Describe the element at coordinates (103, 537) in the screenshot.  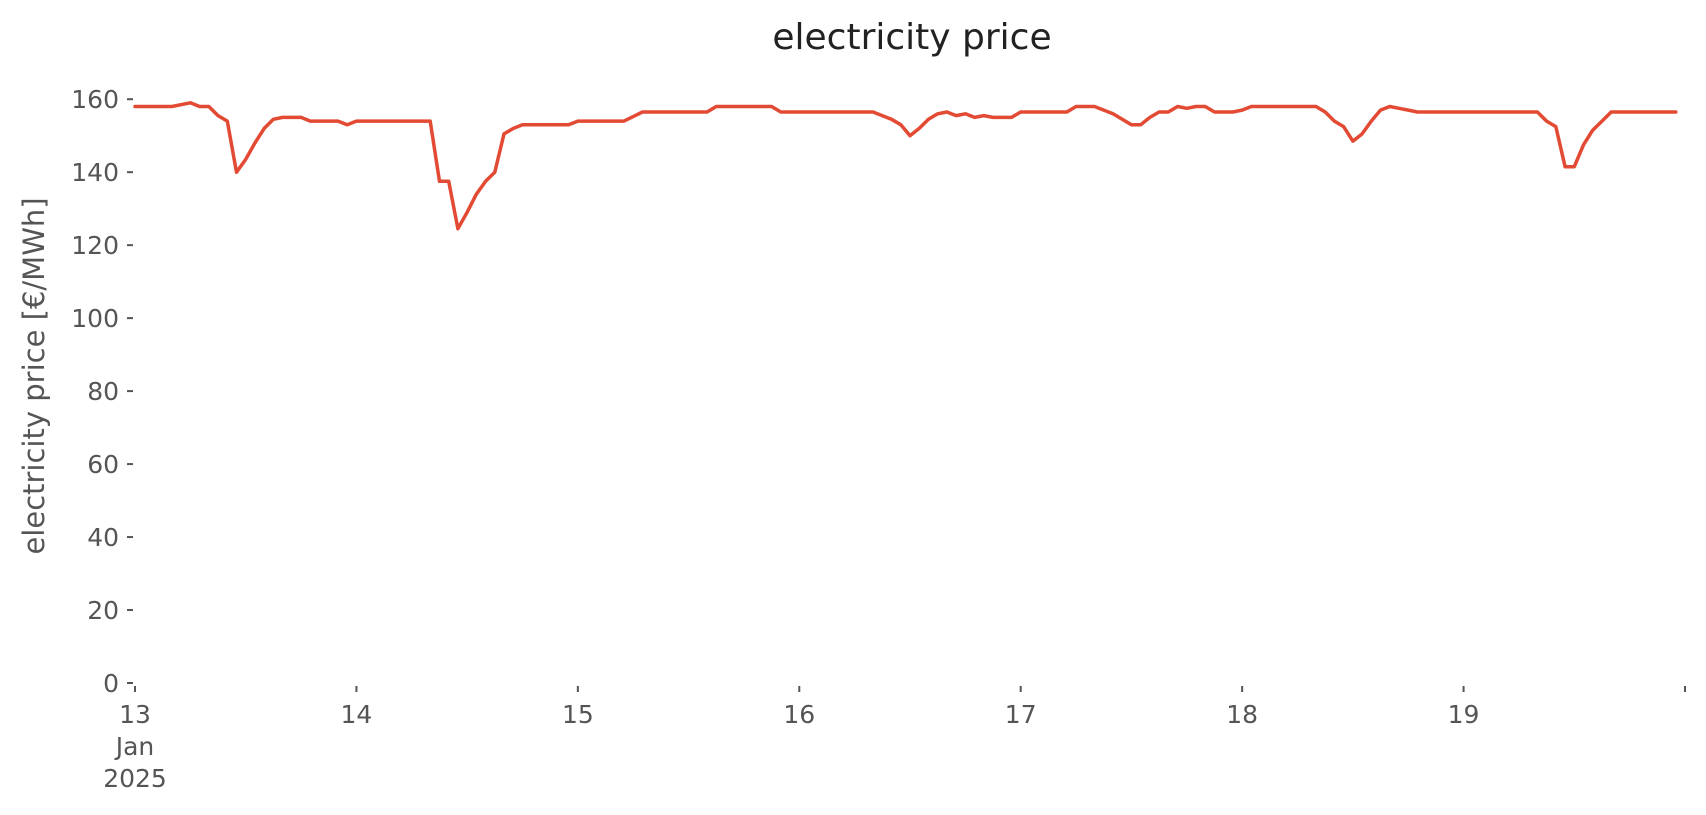
I see `y-tick-label: 40` at that location.